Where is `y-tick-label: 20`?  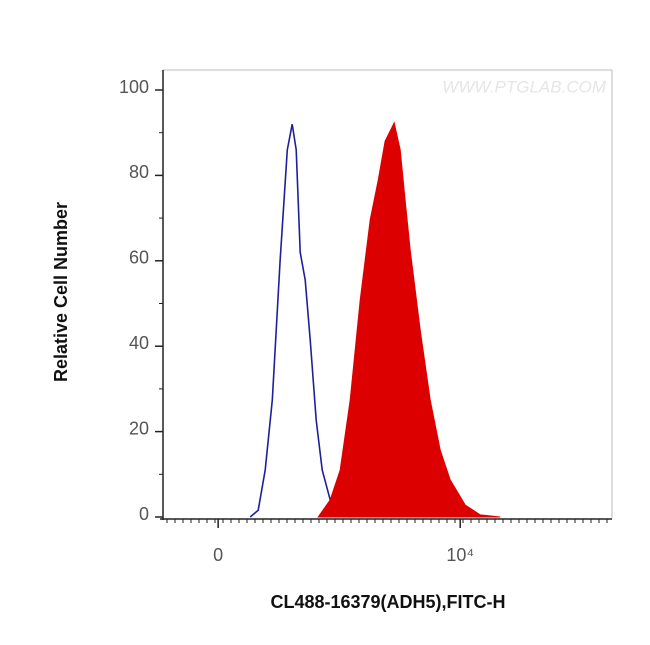 y-tick-label: 20 is located at coordinates (139, 428).